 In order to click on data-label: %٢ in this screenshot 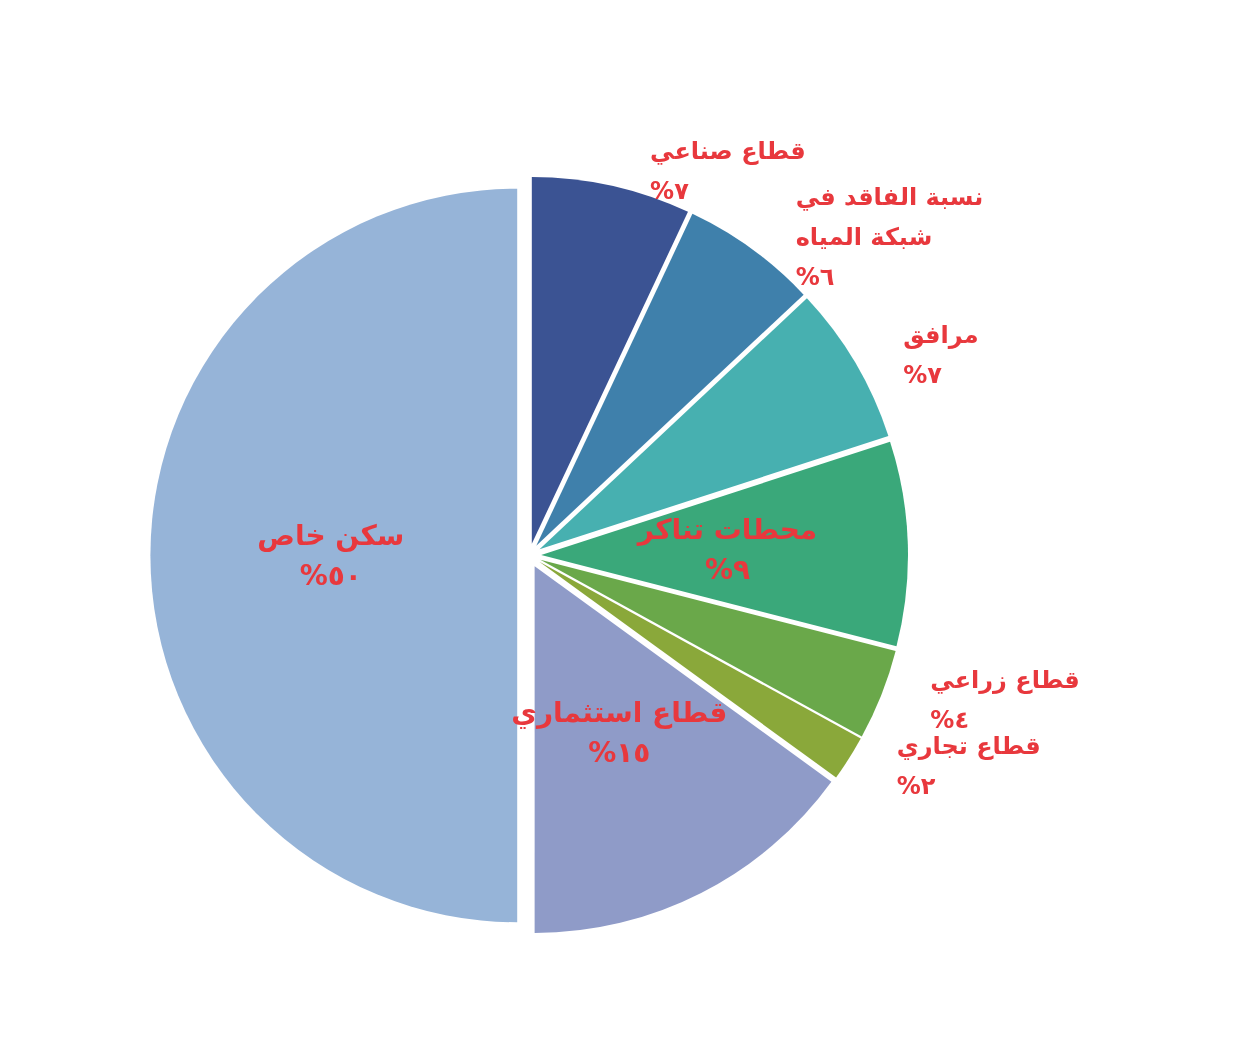, I will do `click(916, 786)`.